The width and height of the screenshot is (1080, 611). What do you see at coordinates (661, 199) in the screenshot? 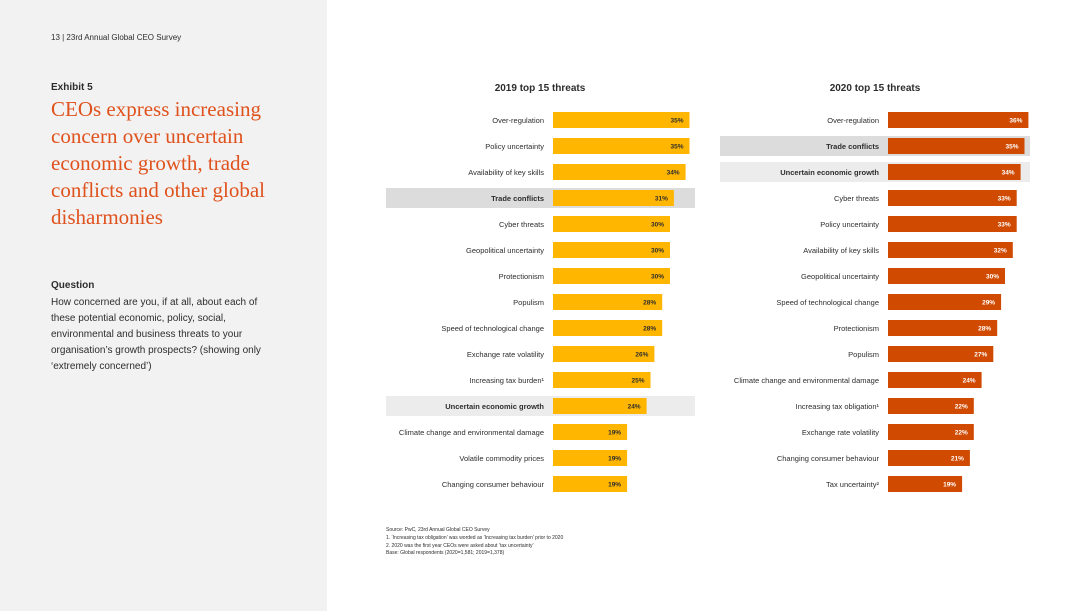
I see `value-label-2019: 31%` at bounding box center [661, 199].